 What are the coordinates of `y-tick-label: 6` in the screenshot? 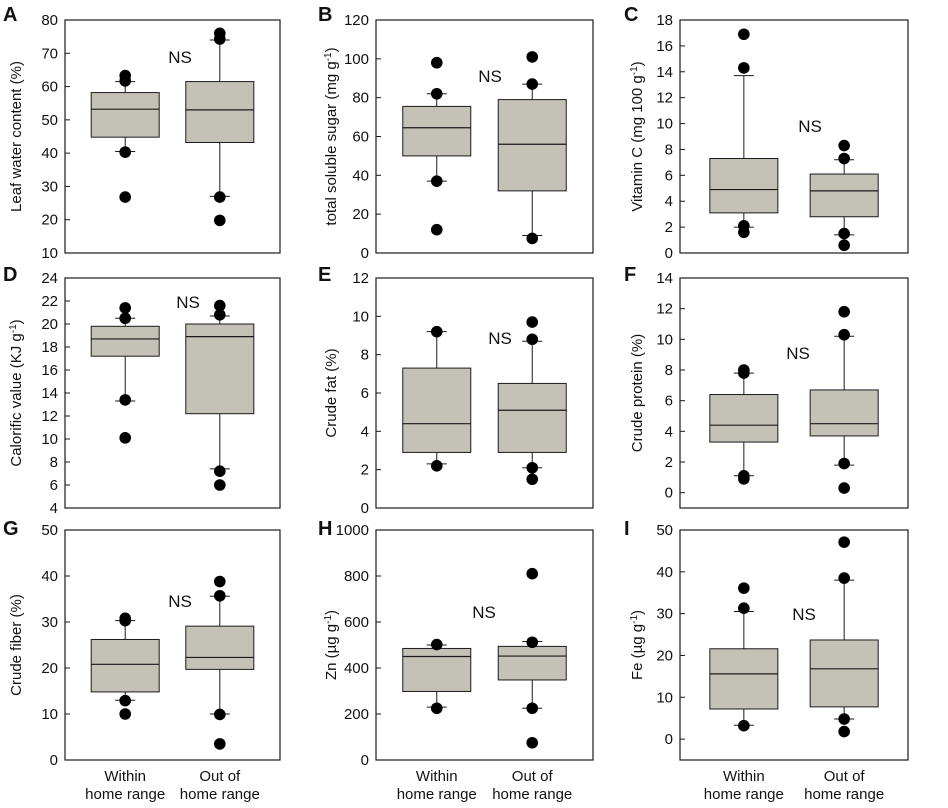 It's located at (669, 175).